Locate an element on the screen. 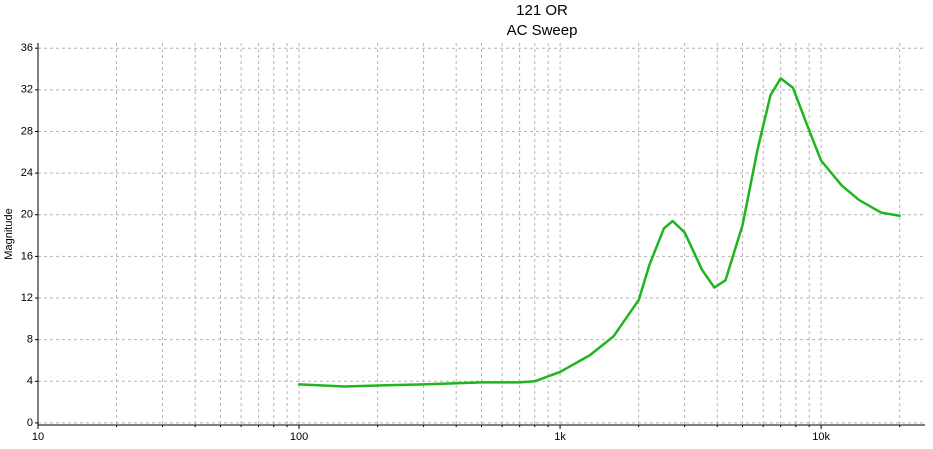  x-tick-label: 10 is located at coordinates (38, 437).